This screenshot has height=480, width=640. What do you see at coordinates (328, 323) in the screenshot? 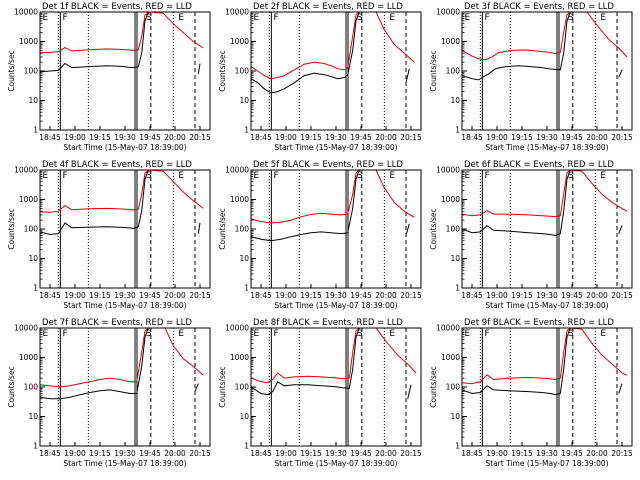
I see `panel-title: Det 8f BLACK = Events, RED = LLD` at bounding box center [328, 323].